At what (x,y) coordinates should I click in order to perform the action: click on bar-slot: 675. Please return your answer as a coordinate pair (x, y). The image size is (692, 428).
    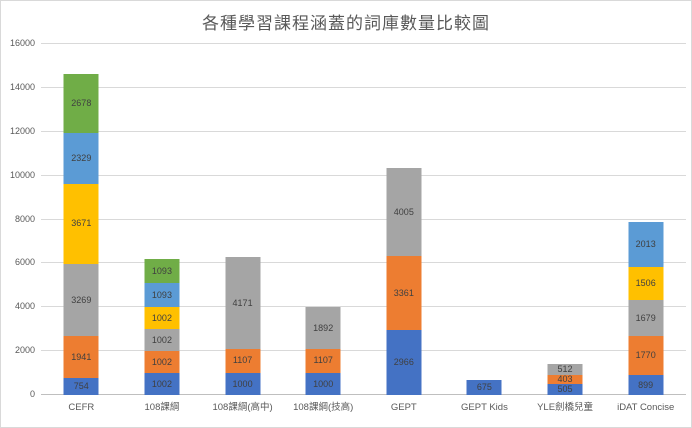
    Looking at the image, I should click on (484, 219).